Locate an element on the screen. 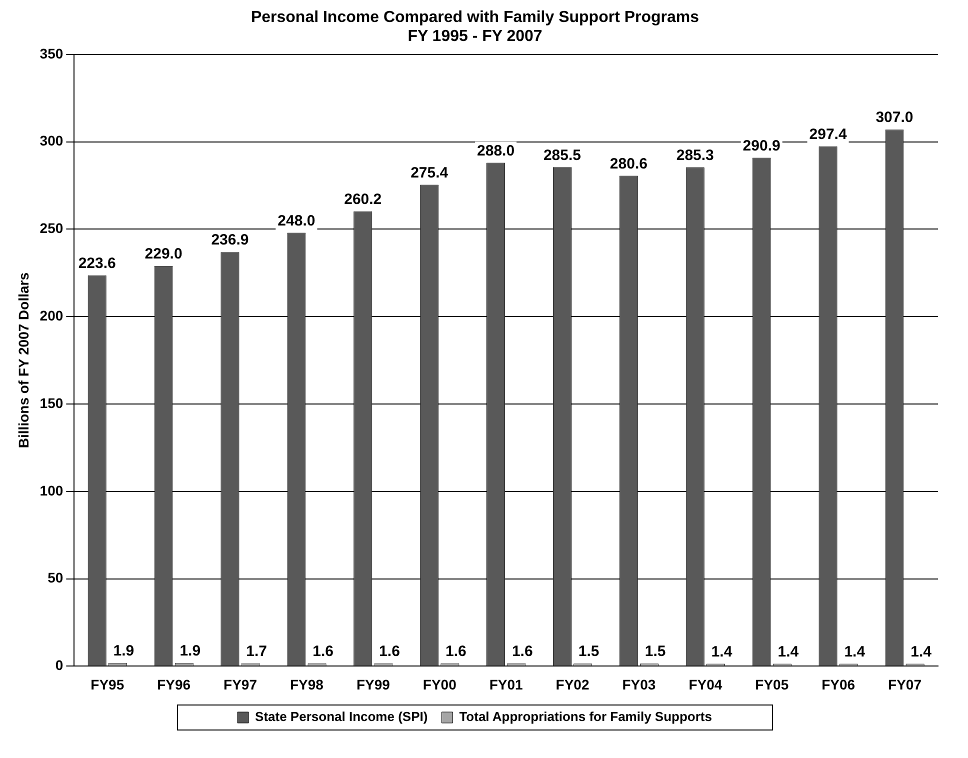 The width and height of the screenshot is (968, 758). y-tick-label: 50 is located at coordinates (56, 578).